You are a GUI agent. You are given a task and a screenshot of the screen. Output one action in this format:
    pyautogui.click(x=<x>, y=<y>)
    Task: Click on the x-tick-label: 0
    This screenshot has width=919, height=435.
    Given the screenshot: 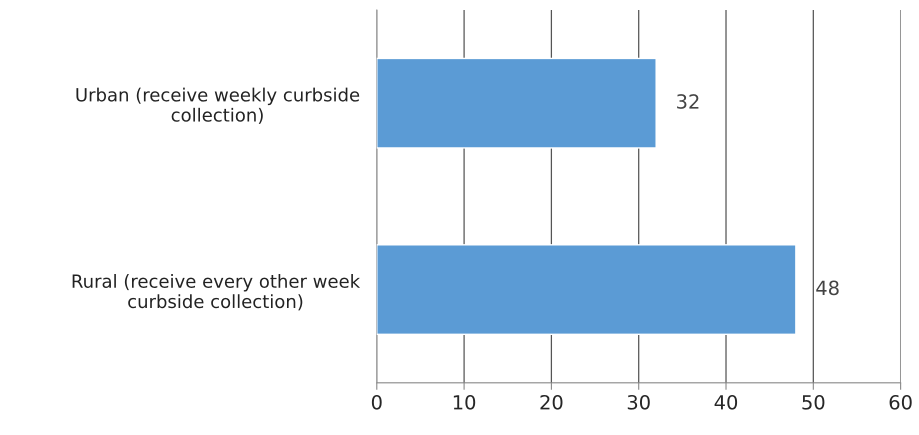 What is the action you would take?
    pyautogui.click(x=377, y=402)
    